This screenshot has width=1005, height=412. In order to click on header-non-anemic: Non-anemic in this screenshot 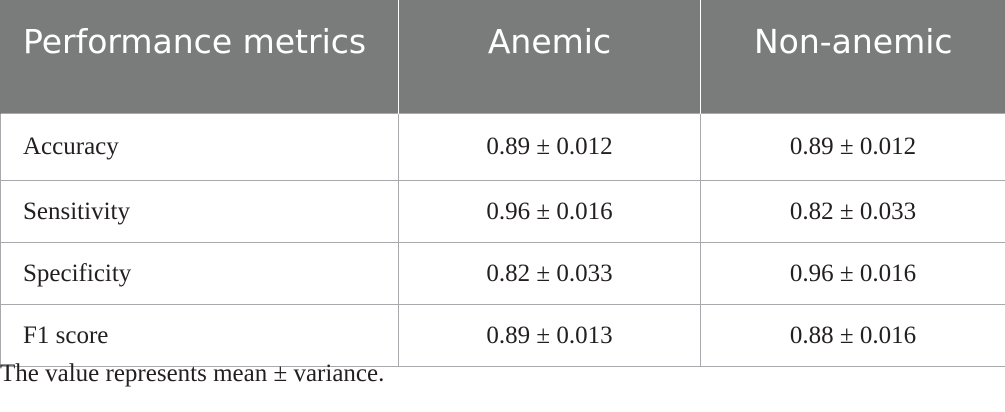, I will do `click(852, 57)`.